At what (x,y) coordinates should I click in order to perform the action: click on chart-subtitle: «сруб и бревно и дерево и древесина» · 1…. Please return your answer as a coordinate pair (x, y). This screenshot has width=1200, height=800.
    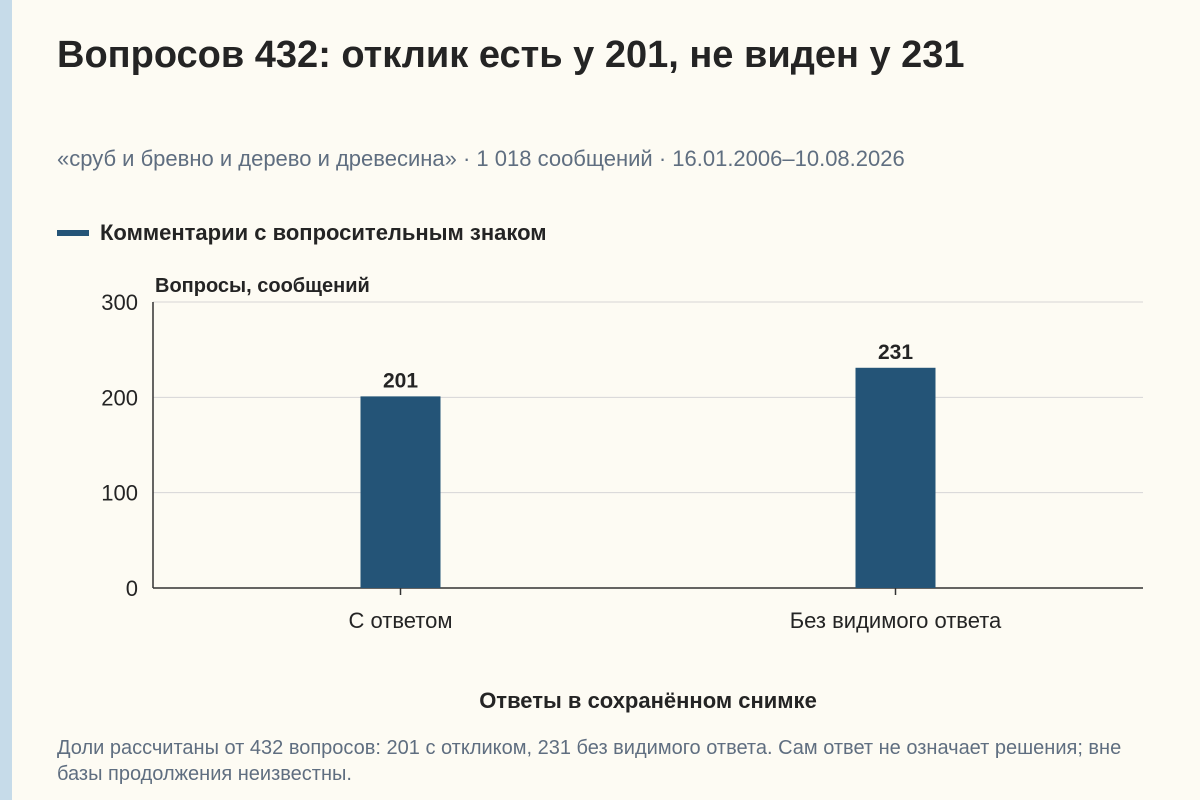
    Looking at the image, I should click on (481, 158).